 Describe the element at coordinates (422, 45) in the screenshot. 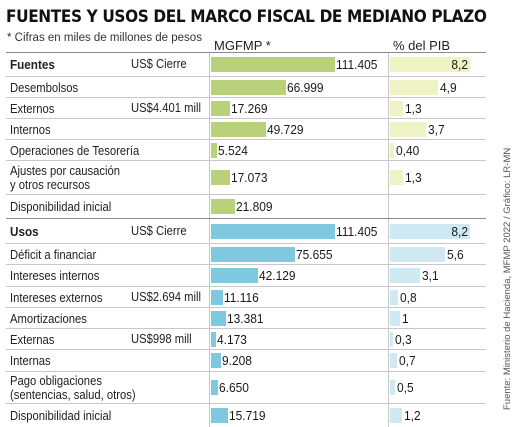

I see `column-header-pib: % del PIB` at that location.